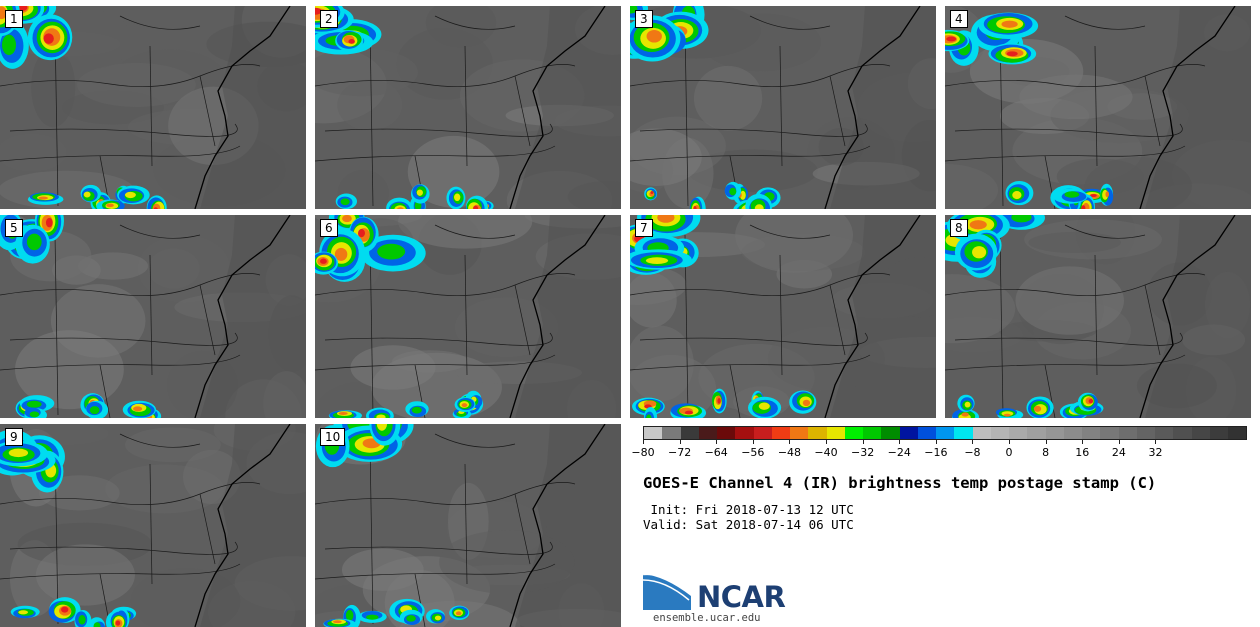  I want to click on forecast-panel-8: 8, so click(1098, 316).